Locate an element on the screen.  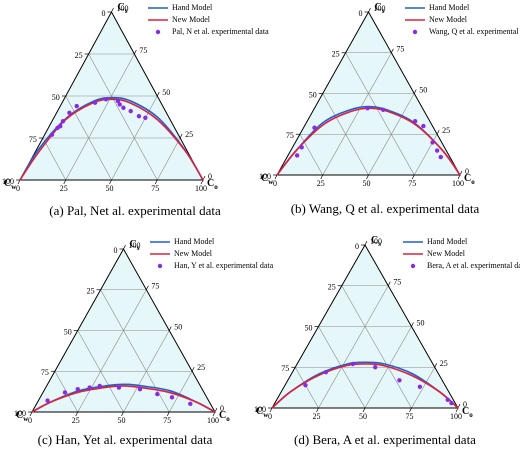
axis-label: Cs is located at coordinates (135, 245).